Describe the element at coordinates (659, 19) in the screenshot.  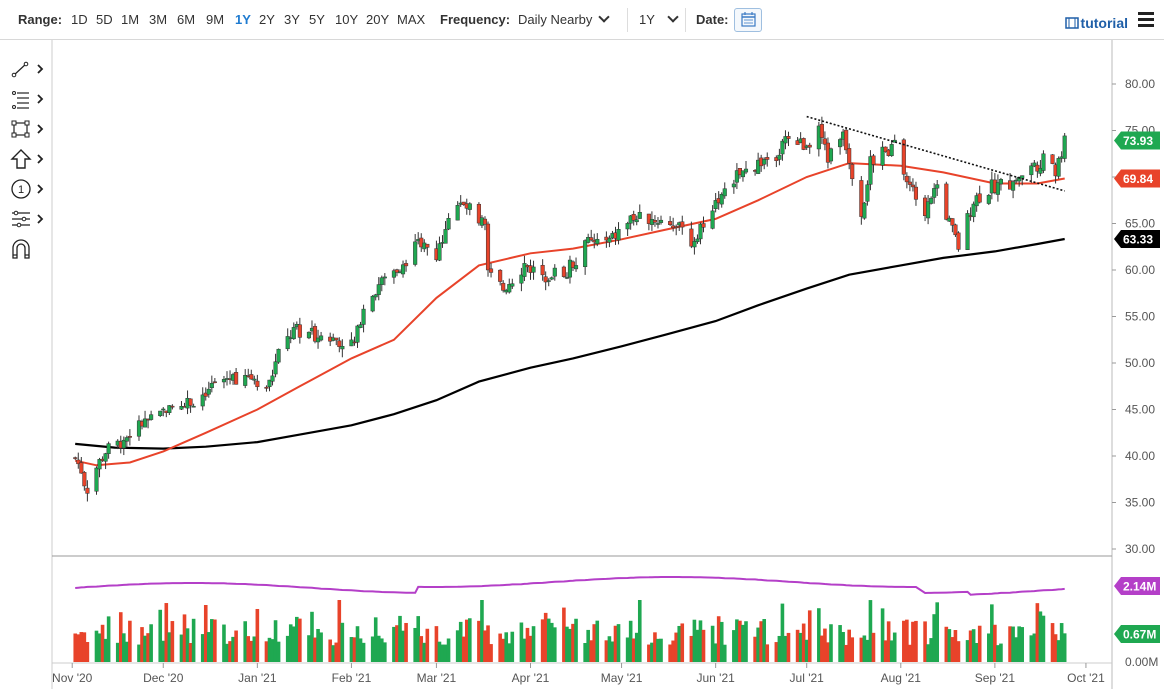
I see `period-select: 1Y` at that location.